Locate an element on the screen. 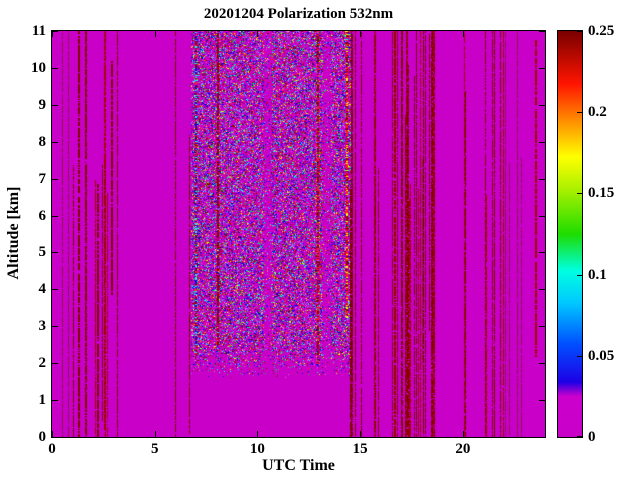 The image size is (640, 480). y-tick-label: 1 is located at coordinates (42, 400).